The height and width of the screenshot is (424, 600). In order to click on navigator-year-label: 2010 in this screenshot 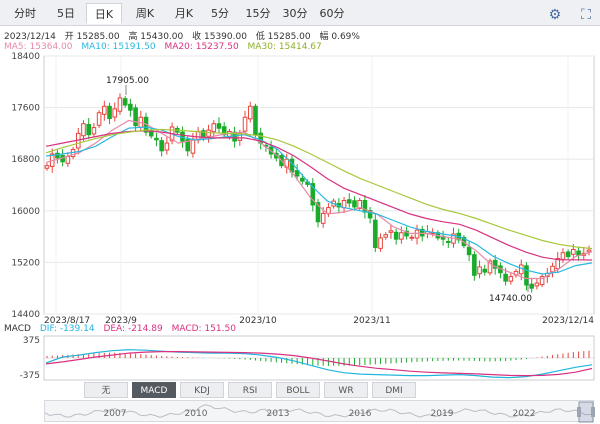, I will do `click(196, 414)`.